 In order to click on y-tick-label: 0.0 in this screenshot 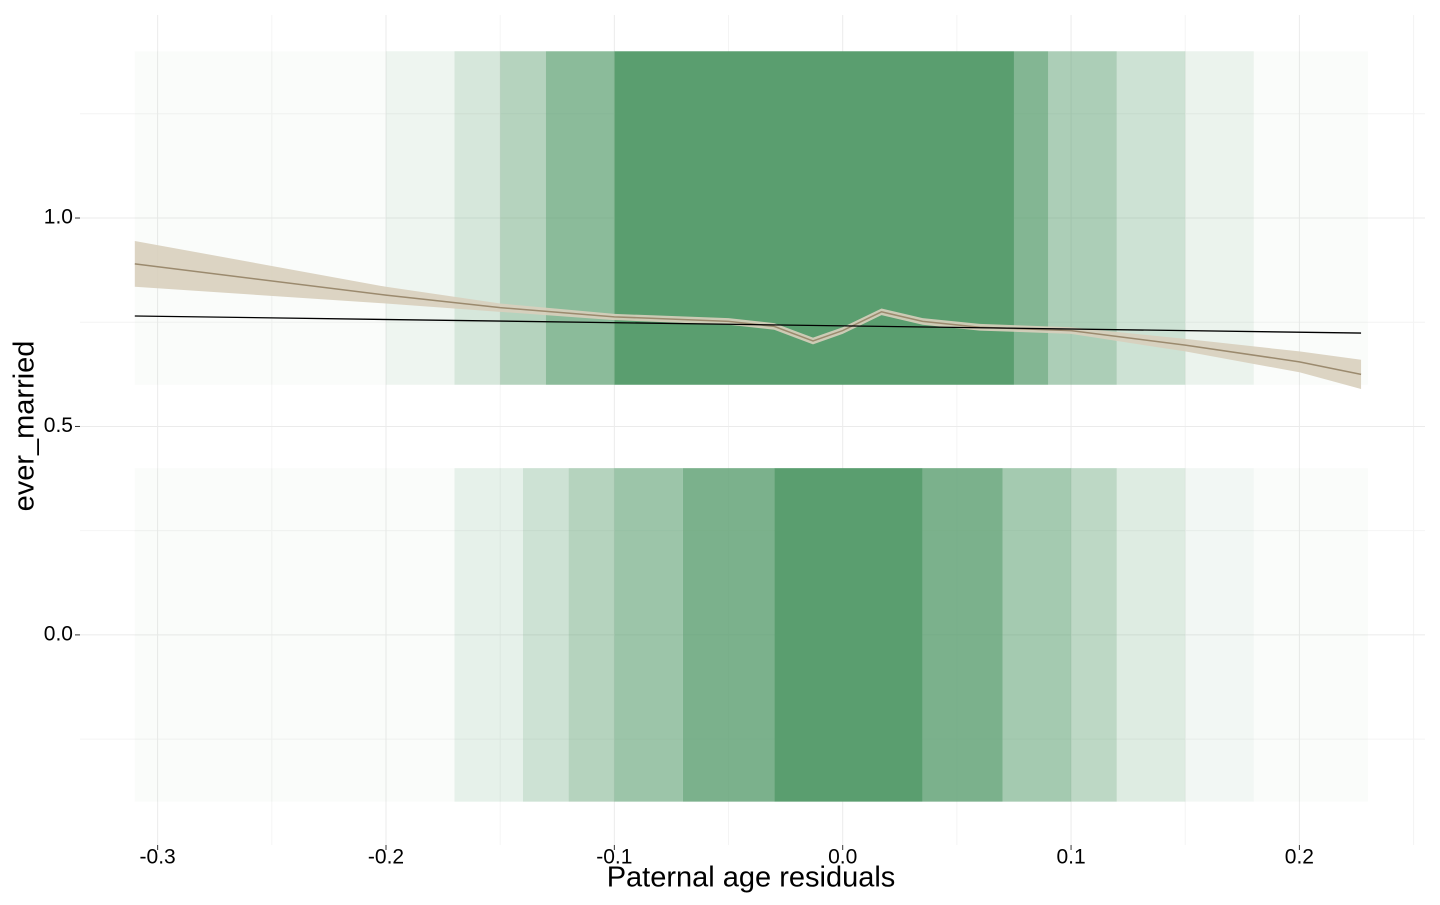, I will do `click(58, 633)`.